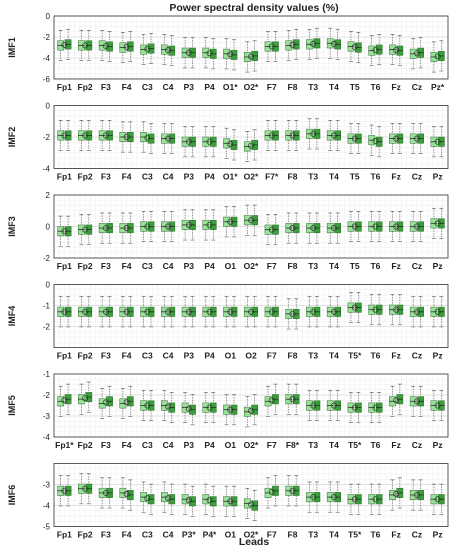 The height and width of the screenshot is (550, 454). Describe the element at coordinates (375, 87) in the screenshot. I see `lead-label: T6` at that location.